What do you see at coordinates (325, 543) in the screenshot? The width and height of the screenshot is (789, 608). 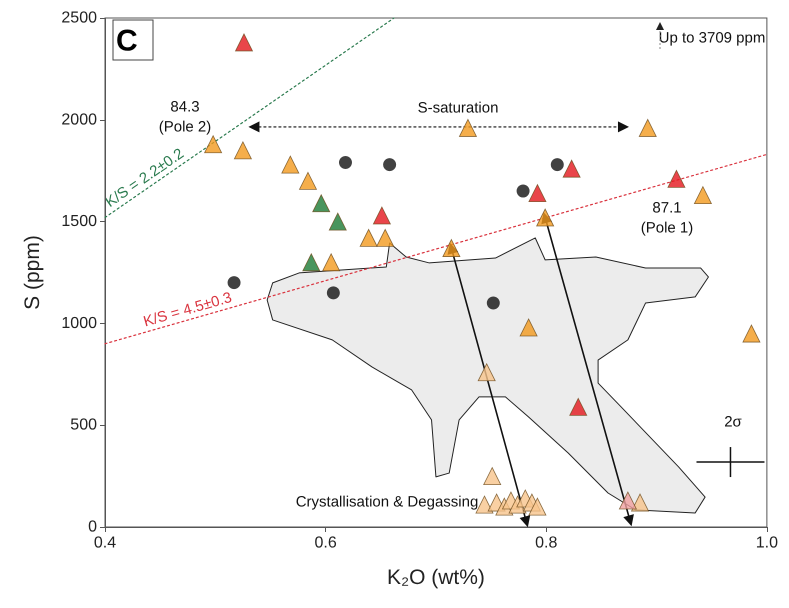 I see `x-tick-label: 0.6` at bounding box center [325, 543].